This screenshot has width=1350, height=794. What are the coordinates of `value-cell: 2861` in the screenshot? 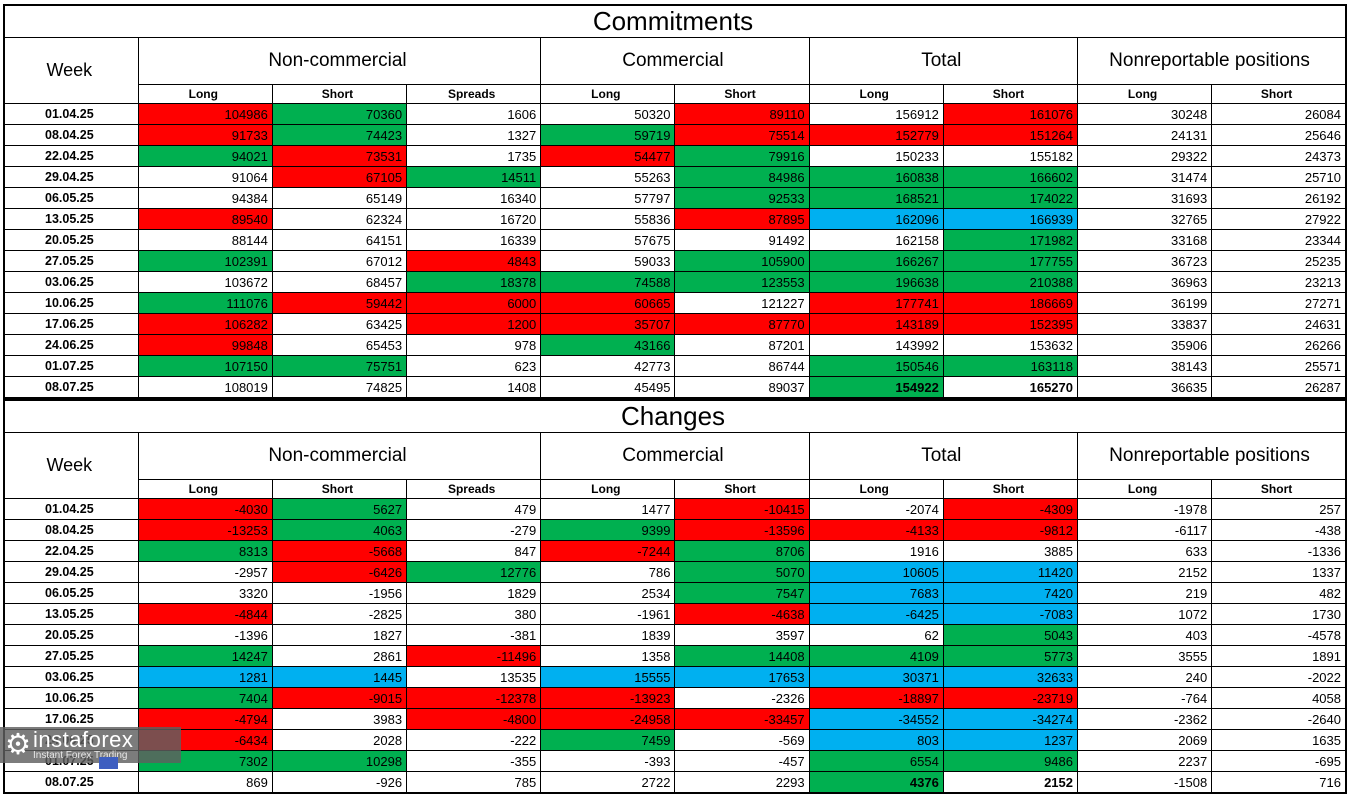 It's located at (339, 656).